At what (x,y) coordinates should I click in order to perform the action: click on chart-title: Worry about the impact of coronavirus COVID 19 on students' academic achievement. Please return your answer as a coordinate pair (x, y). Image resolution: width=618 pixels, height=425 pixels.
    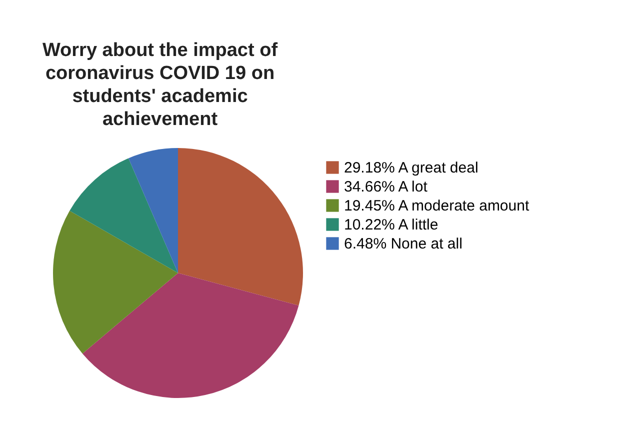
    Looking at the image, I should click on (160, 85).